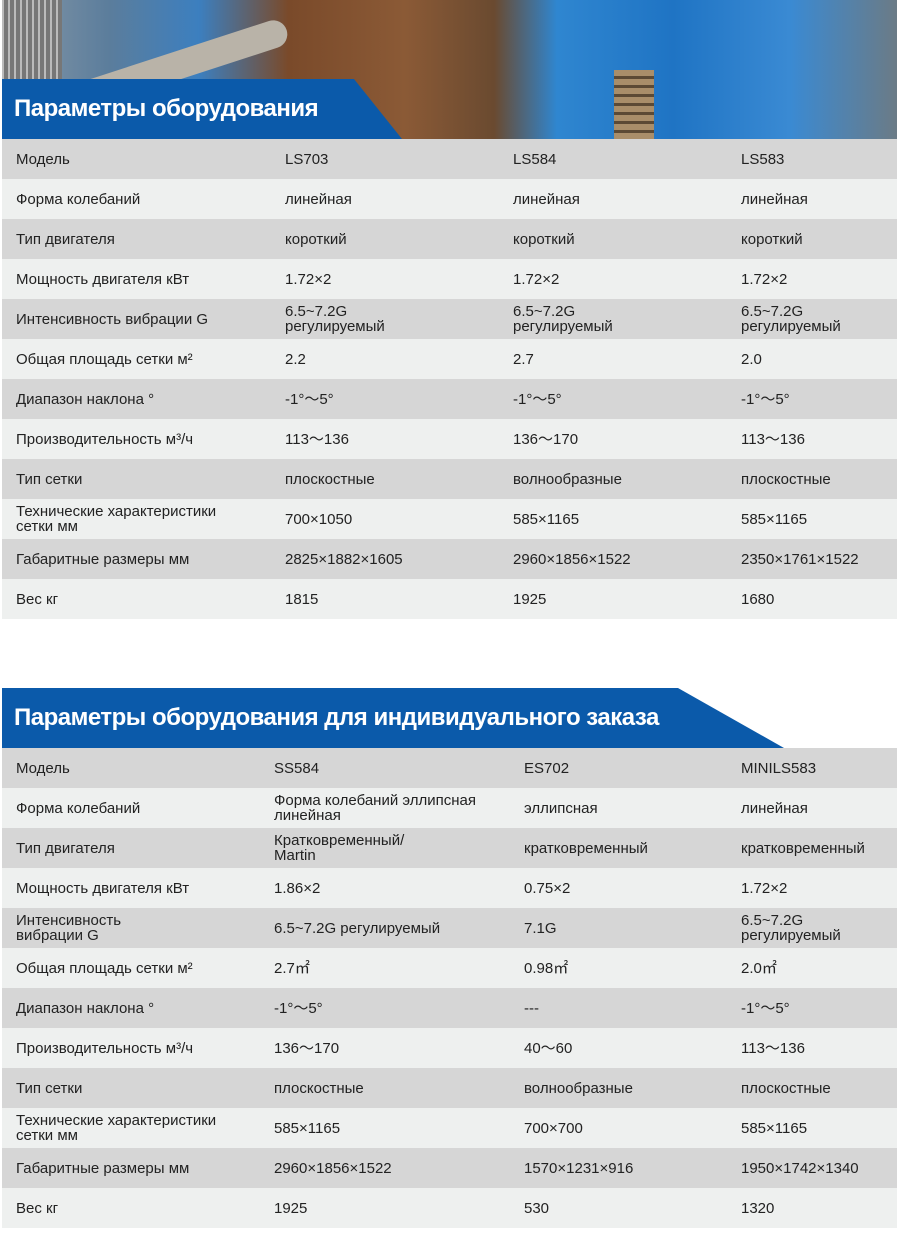 This screenshot has height=1233, width=902. Describe the element at coordinates (553, 1128) in the screenshot. I see `value-cell: 700×700` at that location.